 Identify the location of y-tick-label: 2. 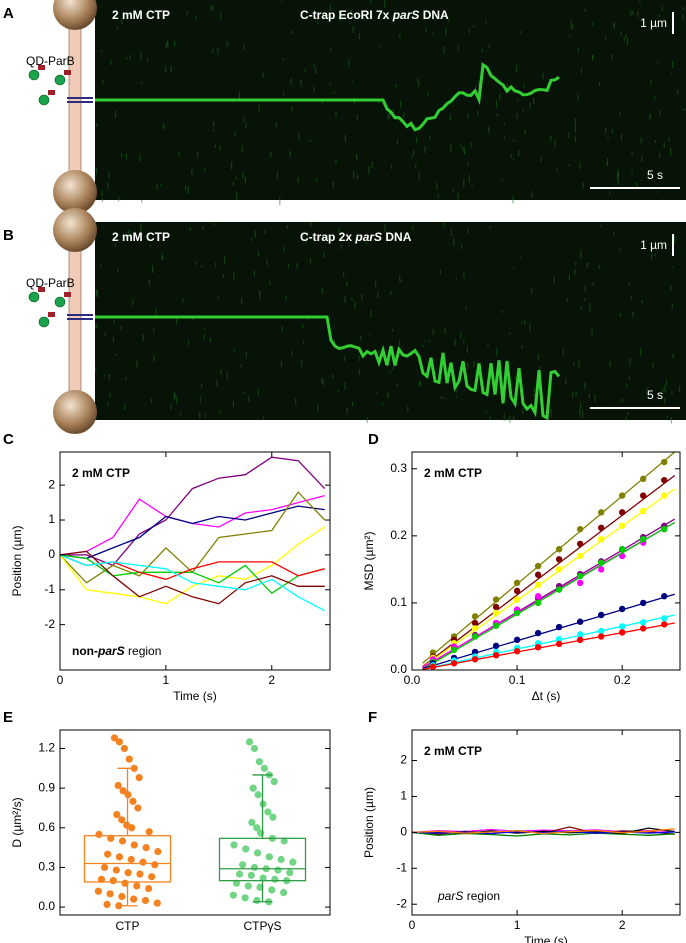
(51, 484).